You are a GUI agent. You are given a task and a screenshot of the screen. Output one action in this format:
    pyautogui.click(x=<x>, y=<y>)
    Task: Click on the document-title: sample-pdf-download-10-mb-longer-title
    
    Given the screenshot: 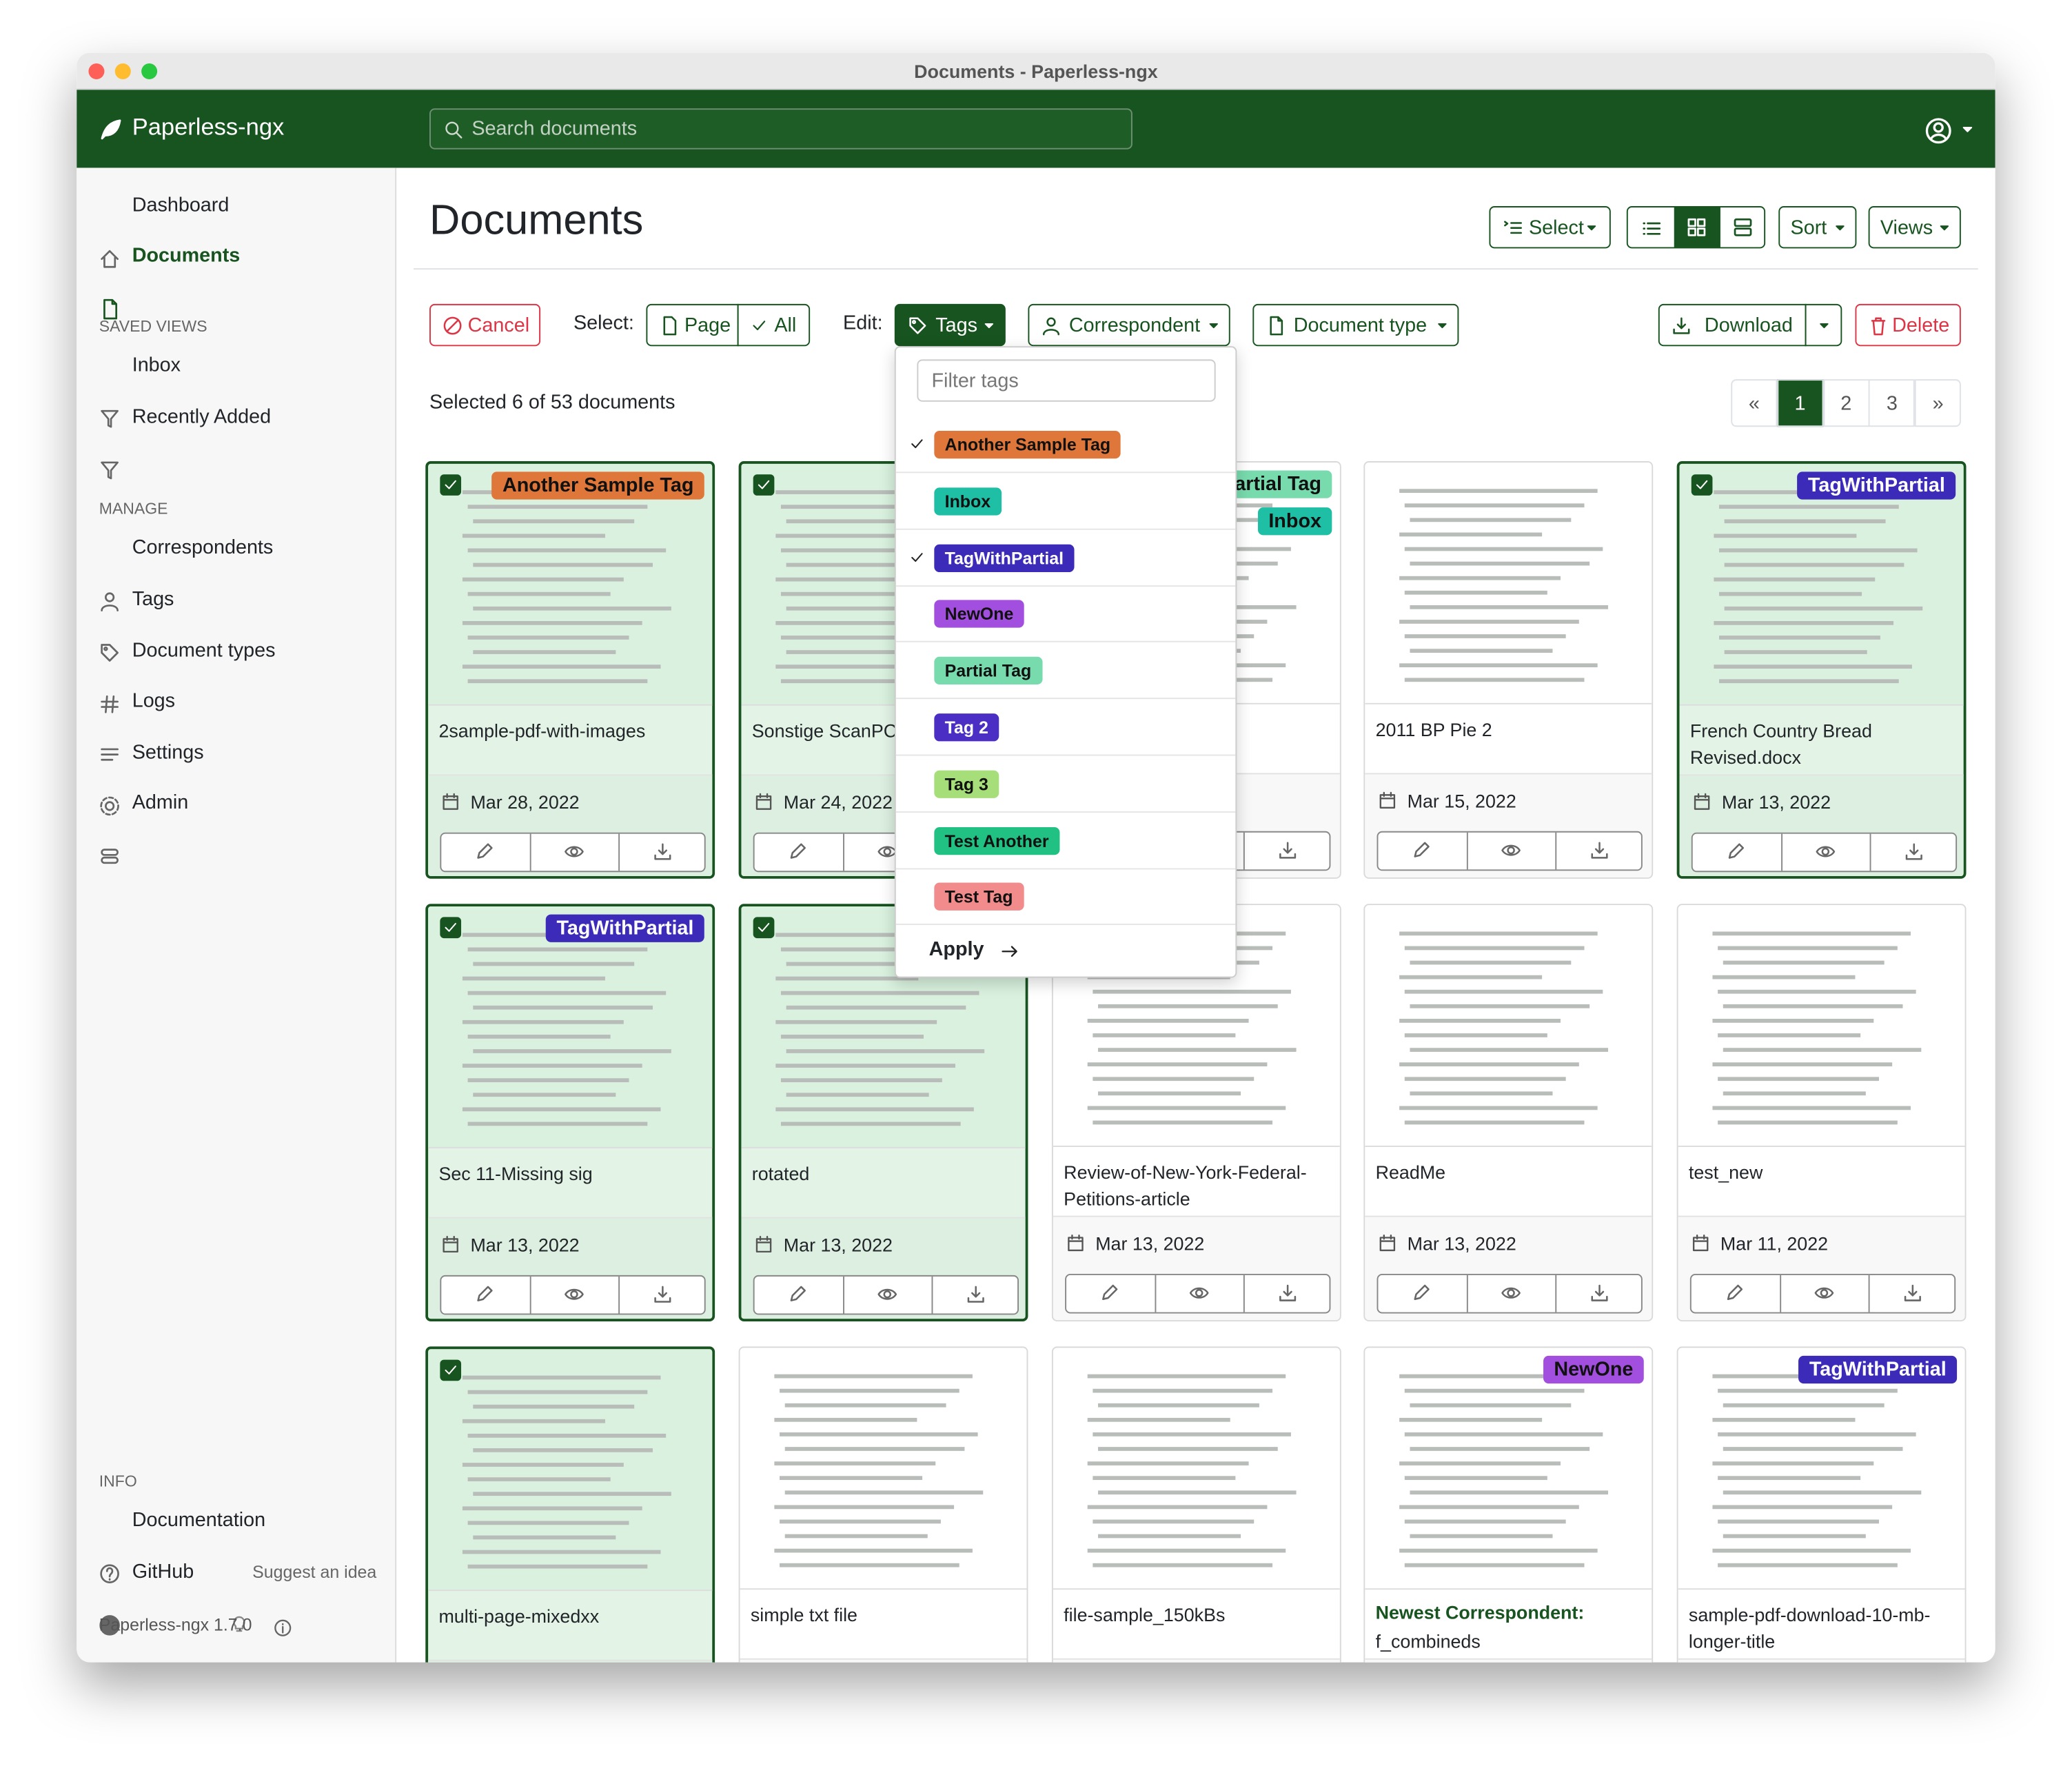 What is the action you would take?
    pyautogui.click(x=1810, y=1628)
    